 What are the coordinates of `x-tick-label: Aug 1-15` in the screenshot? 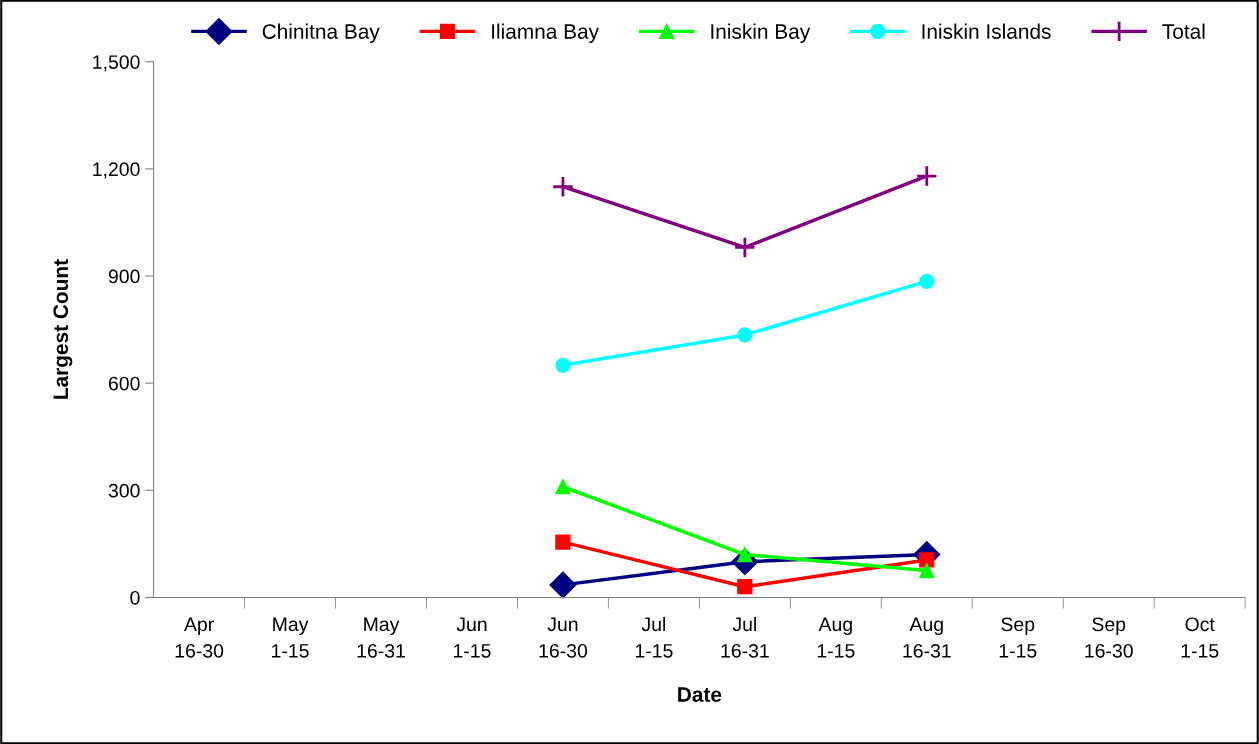 It's located at (836, 637).